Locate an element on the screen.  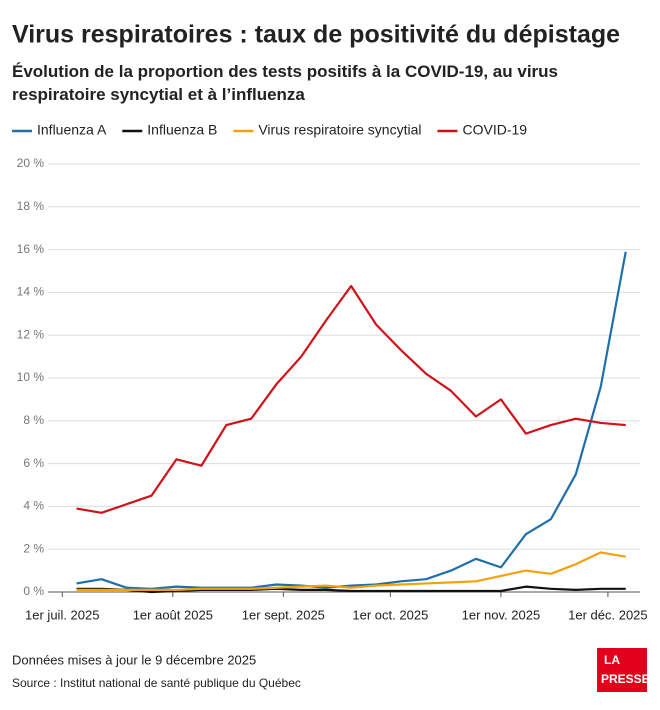
x-tick-label: 1er juil. 2025 is located at coordinates (62, 614).